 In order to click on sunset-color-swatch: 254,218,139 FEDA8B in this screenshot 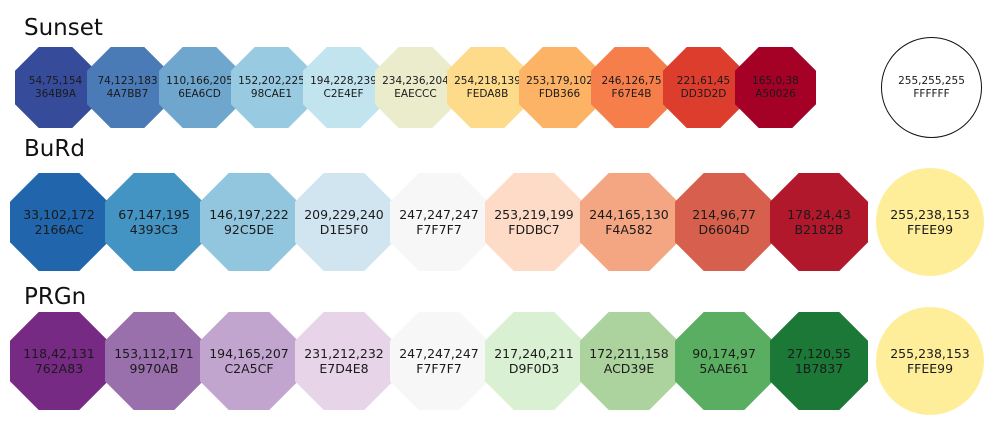, I will do `click(487, 87)`.